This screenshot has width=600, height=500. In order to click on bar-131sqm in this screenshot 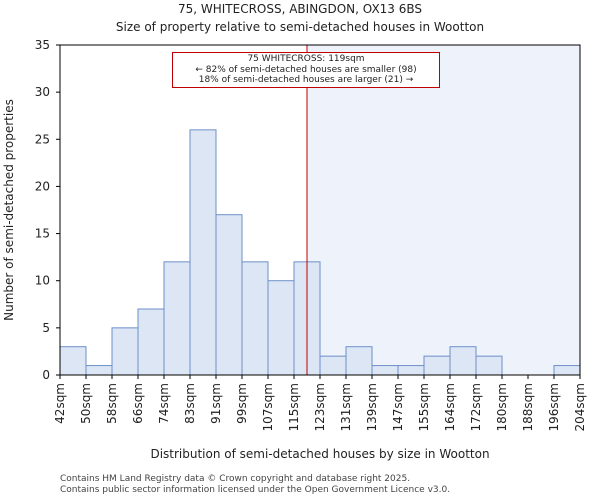, I will do `click(359, 361)`.